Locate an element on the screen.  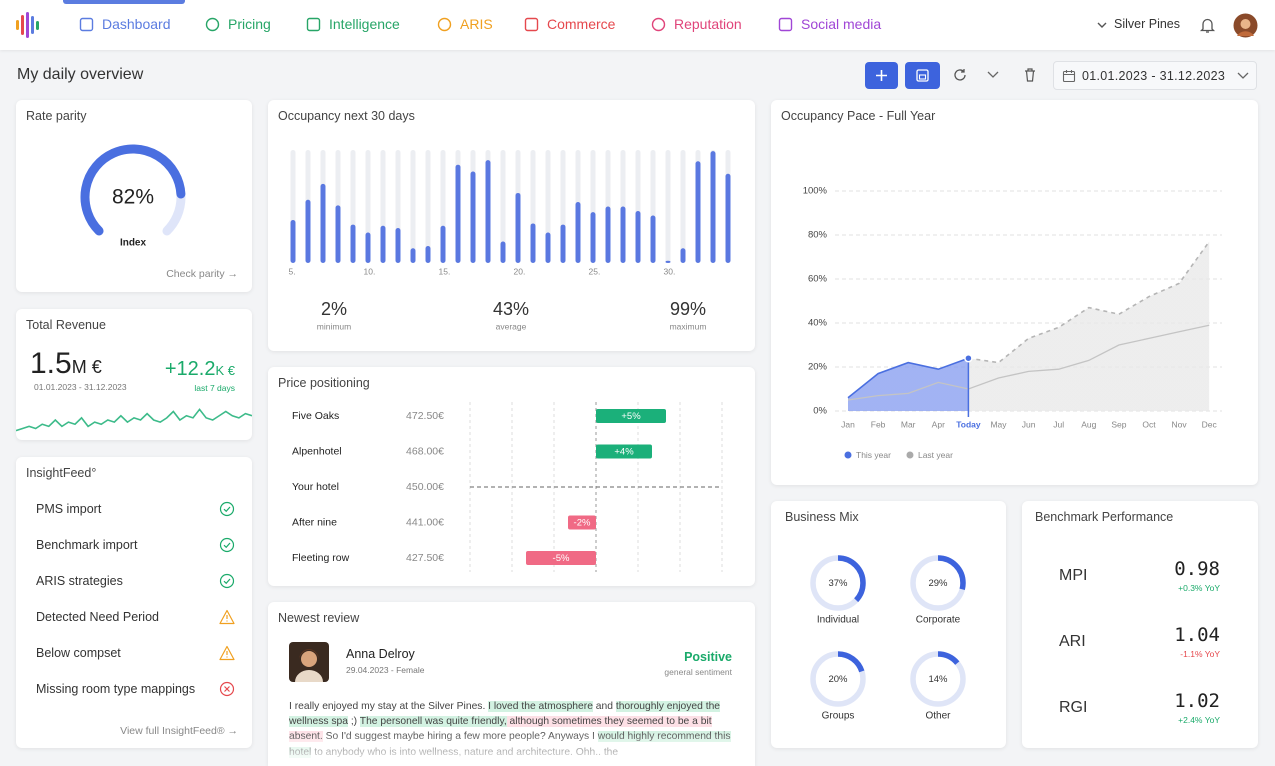
nav-item: Dashboard is located at coordinates (125, 24).